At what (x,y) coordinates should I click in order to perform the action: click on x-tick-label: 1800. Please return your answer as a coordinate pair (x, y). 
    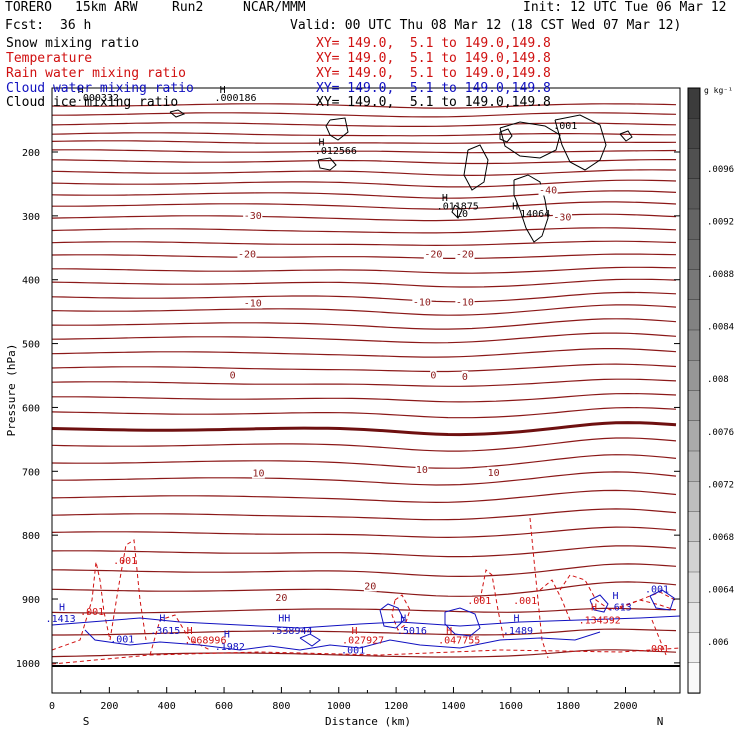
    Looking at the image, I should click on (568, 706).